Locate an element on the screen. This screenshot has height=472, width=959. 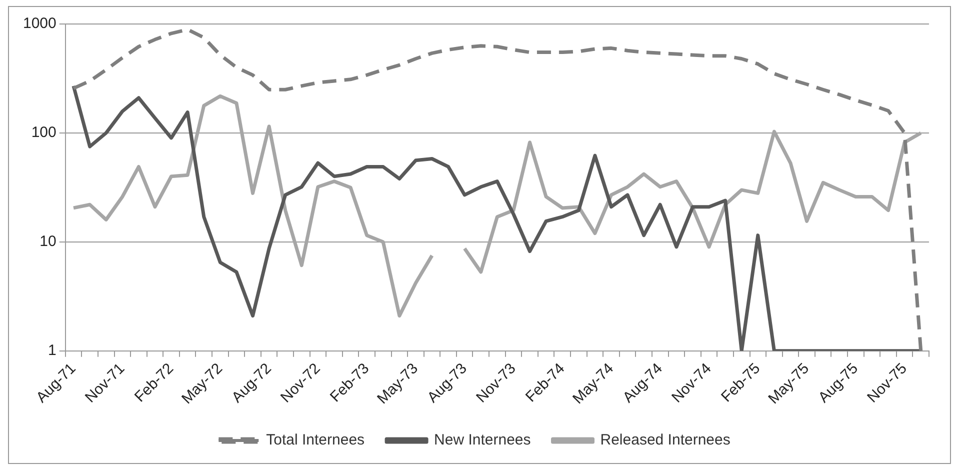
legend-label: Total Internees is located at coordinates (315, 440).